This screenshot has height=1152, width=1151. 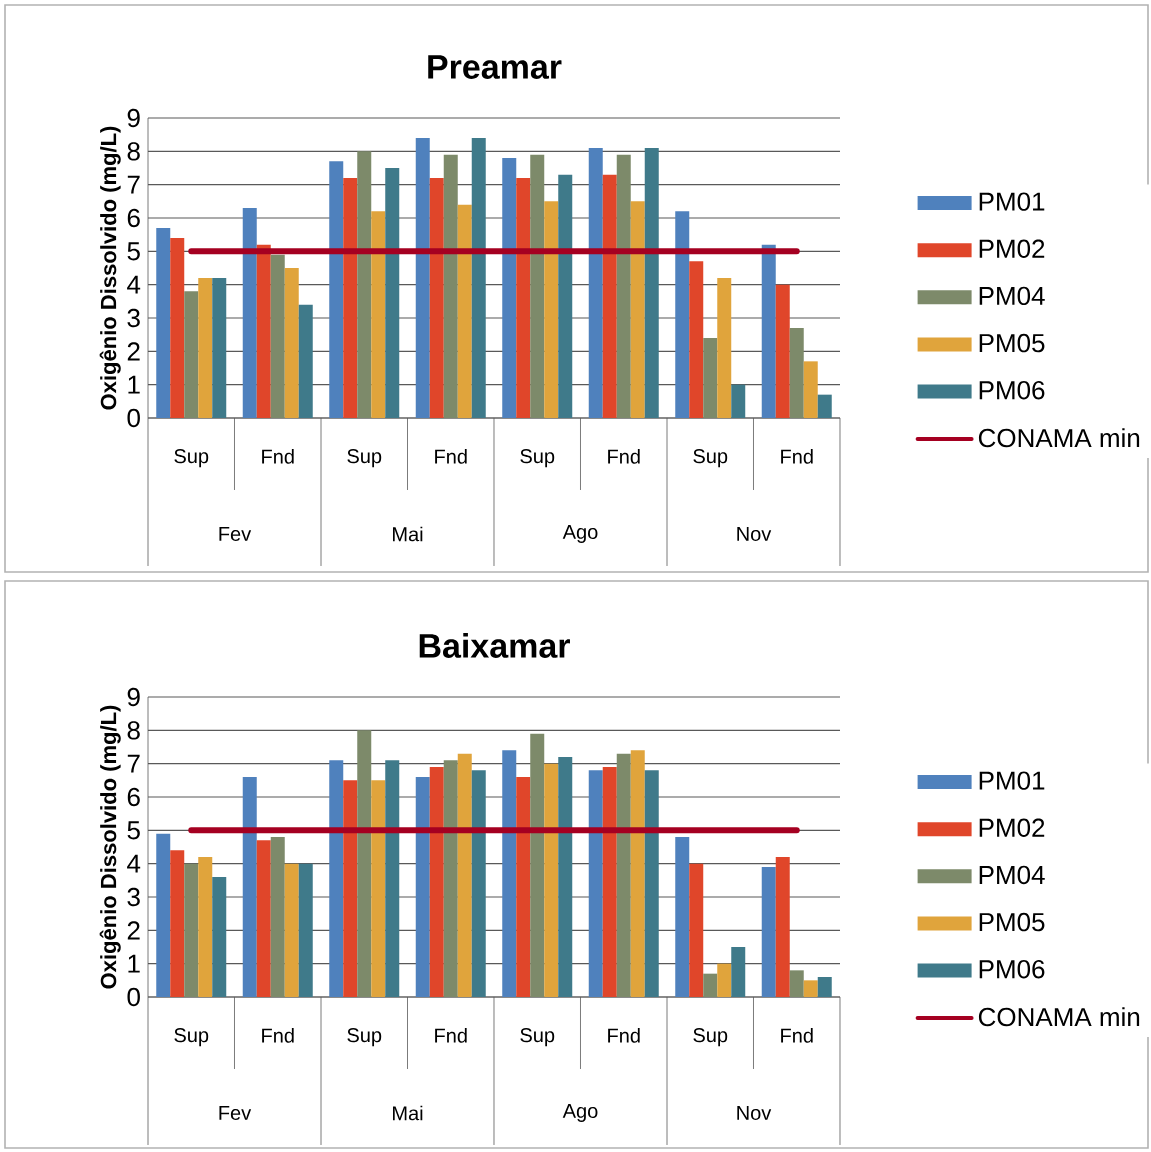 I want to click on legend-label: PM02, so click(x=1012, y=827).